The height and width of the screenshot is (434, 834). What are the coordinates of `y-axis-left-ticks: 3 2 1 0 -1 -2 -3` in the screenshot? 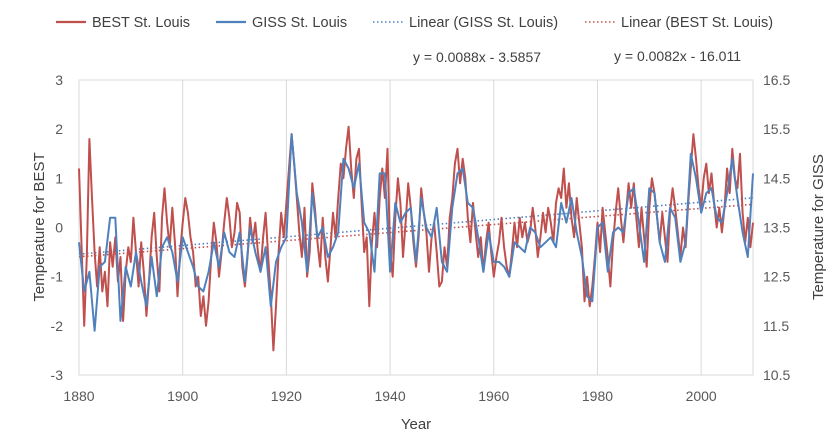 It's located at (57, 227).